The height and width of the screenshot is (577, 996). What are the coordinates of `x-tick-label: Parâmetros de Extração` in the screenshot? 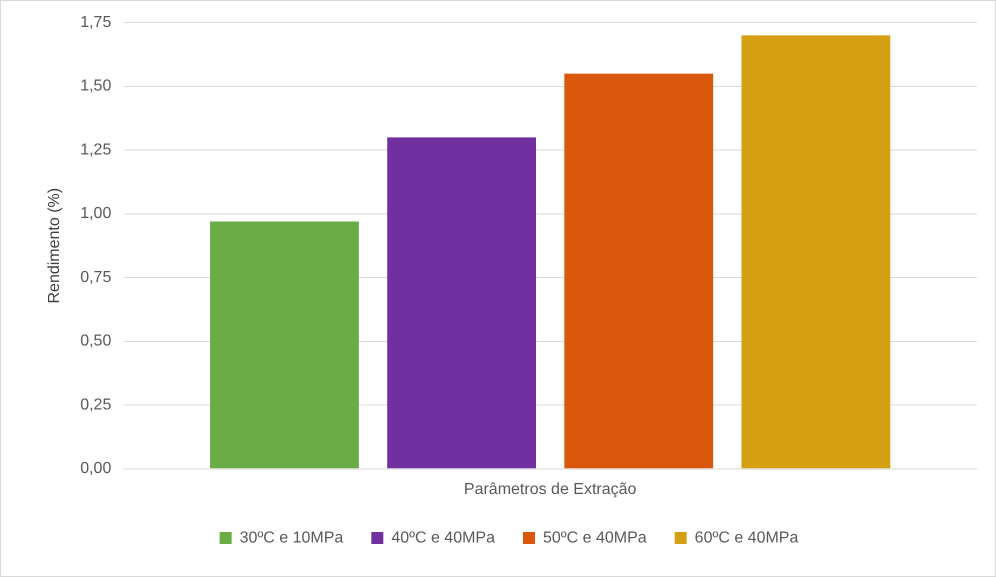 It's located at (550, 489).